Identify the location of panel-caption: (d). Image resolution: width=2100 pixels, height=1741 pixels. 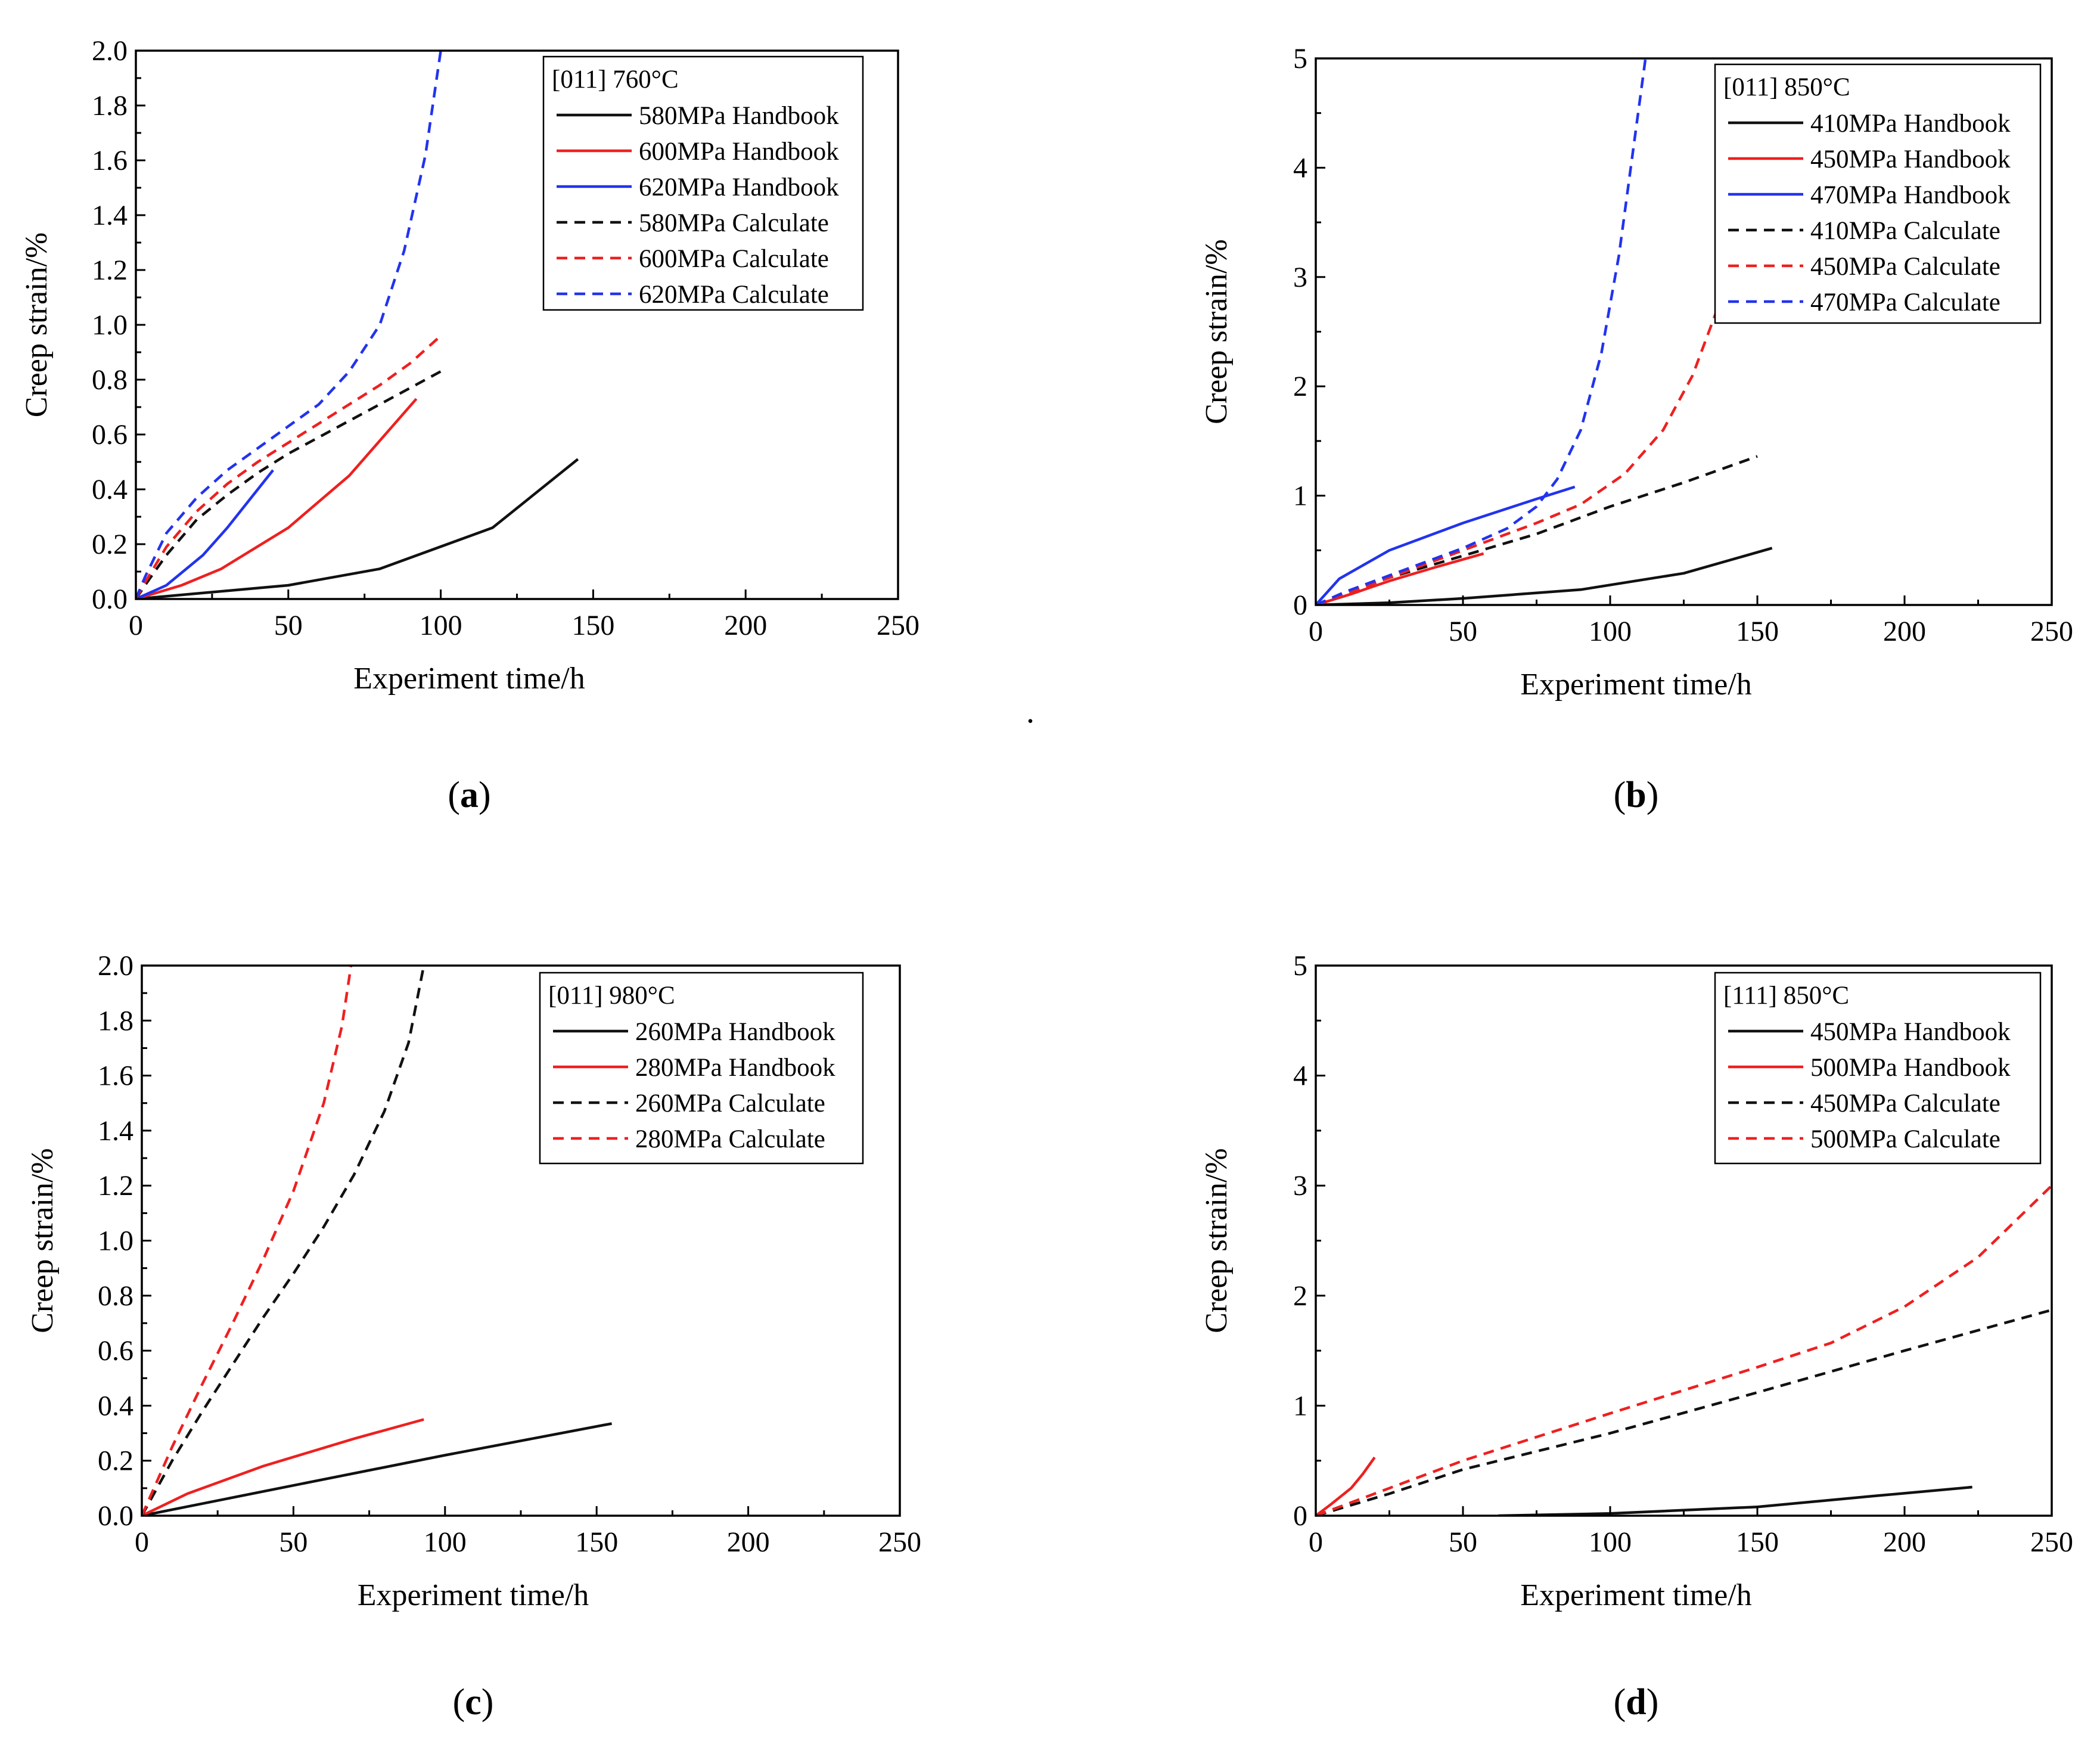
(1637, 1702).